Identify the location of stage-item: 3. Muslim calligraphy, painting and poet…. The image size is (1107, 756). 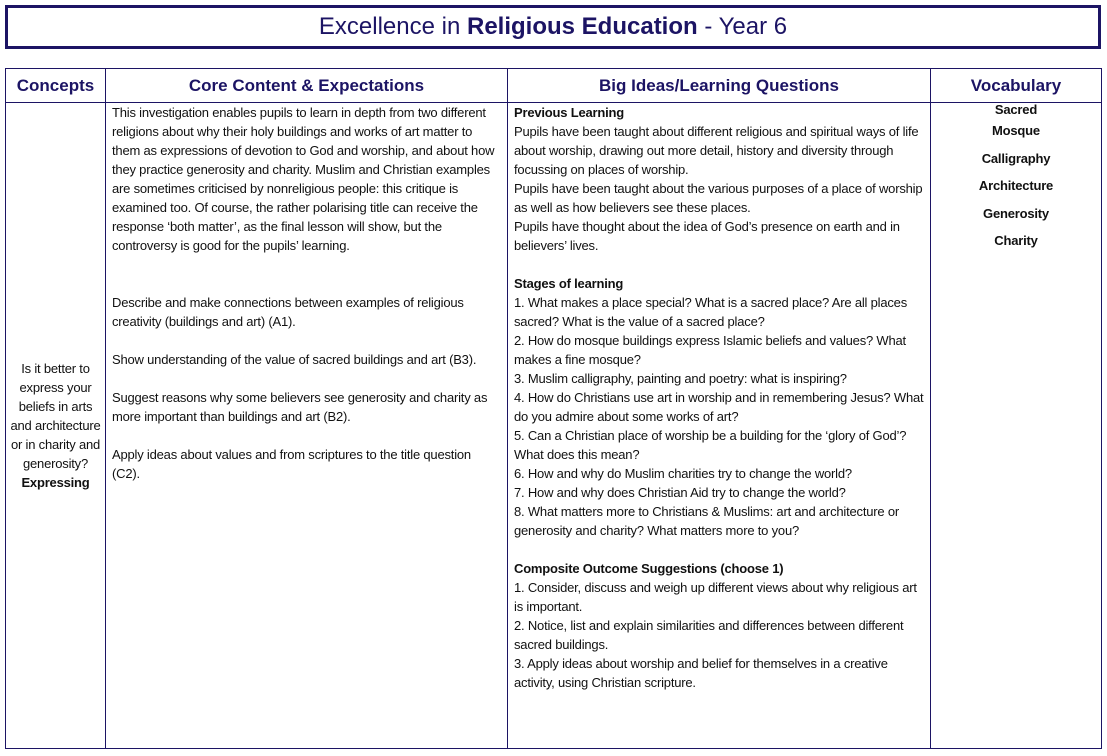
(680, 378).